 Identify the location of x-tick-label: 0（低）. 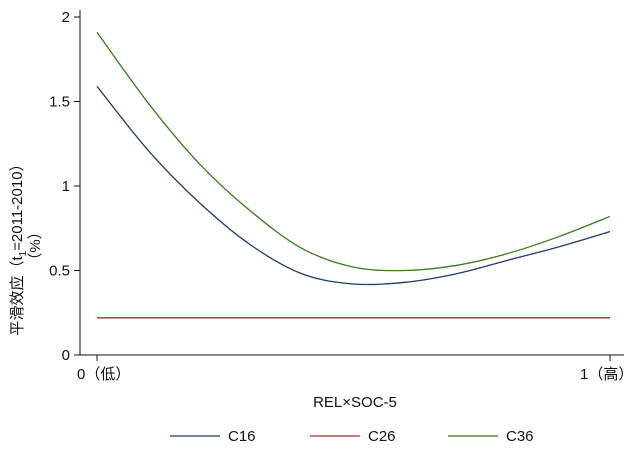
(103, 374).